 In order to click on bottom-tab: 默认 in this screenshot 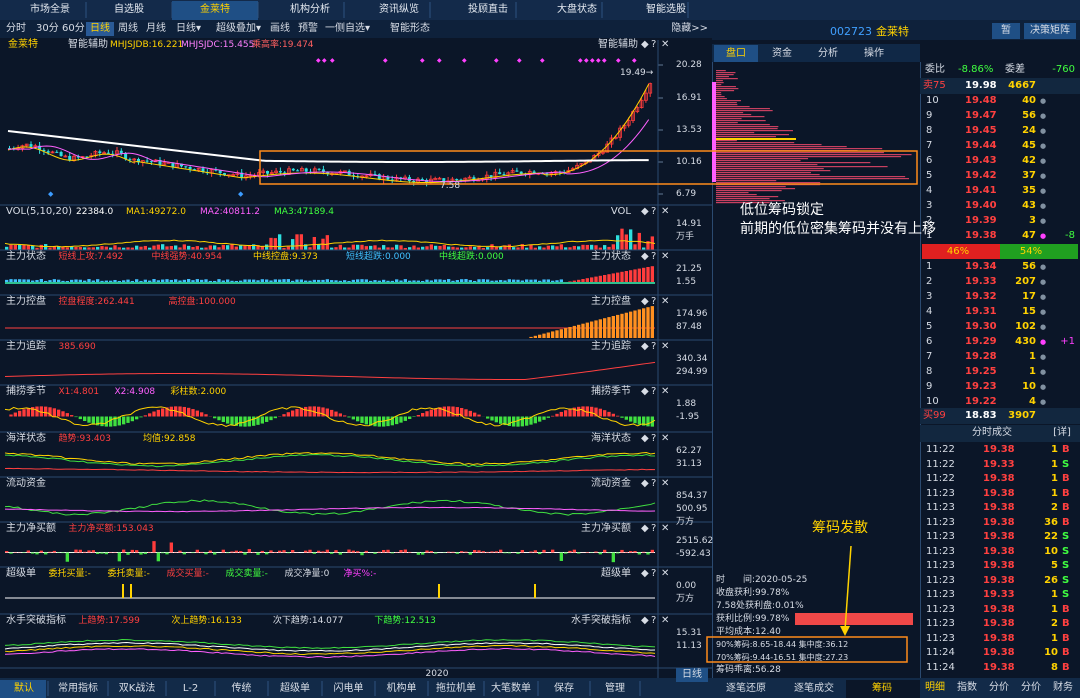, I will do `click(24, 688)`.